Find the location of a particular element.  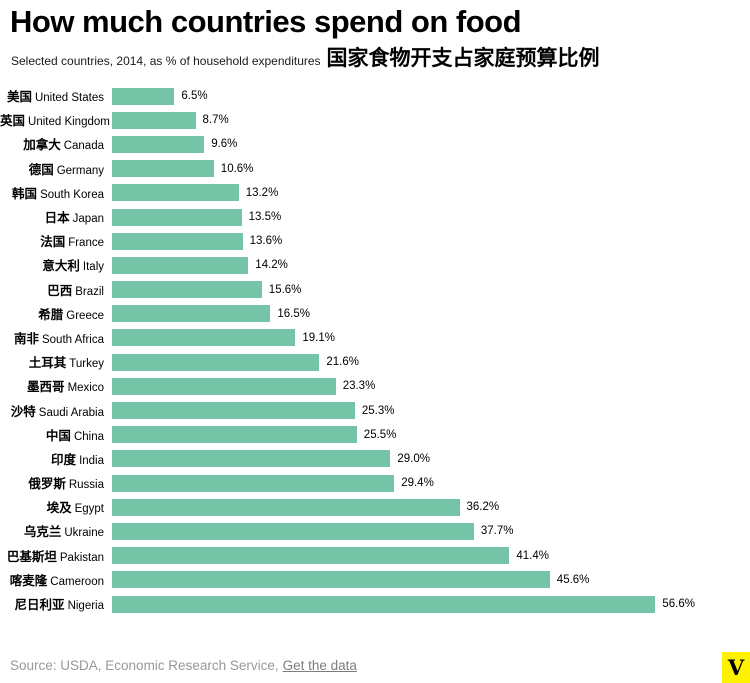

row-label: 埃及 Egypt is located at coordinates (56, 507).